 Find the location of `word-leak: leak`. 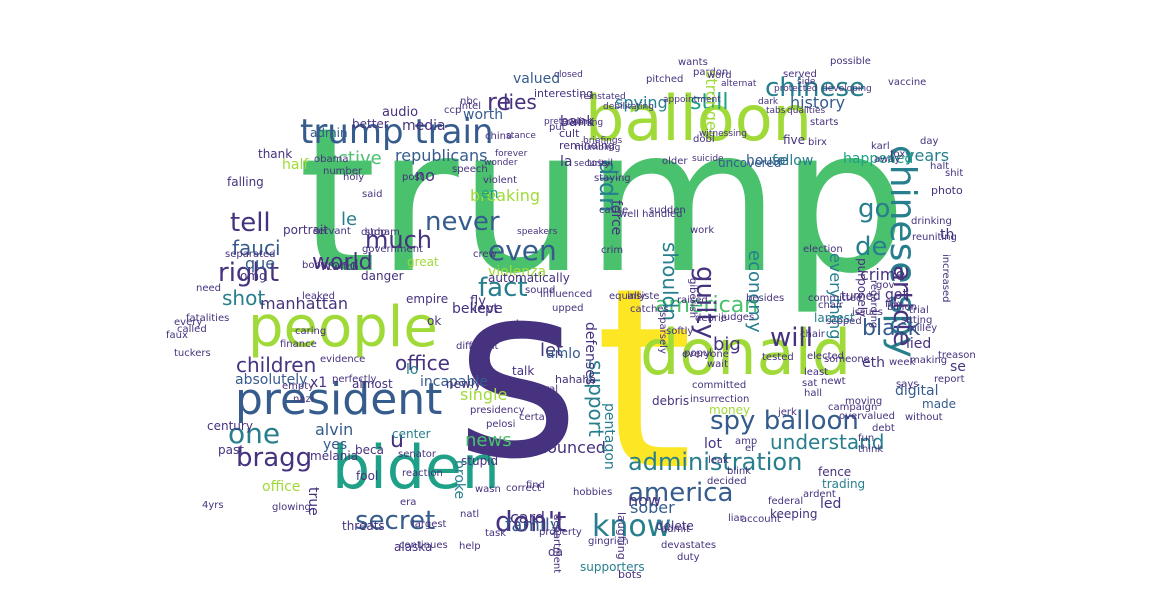

word-leak: leak is located at coordinates (718, 460).